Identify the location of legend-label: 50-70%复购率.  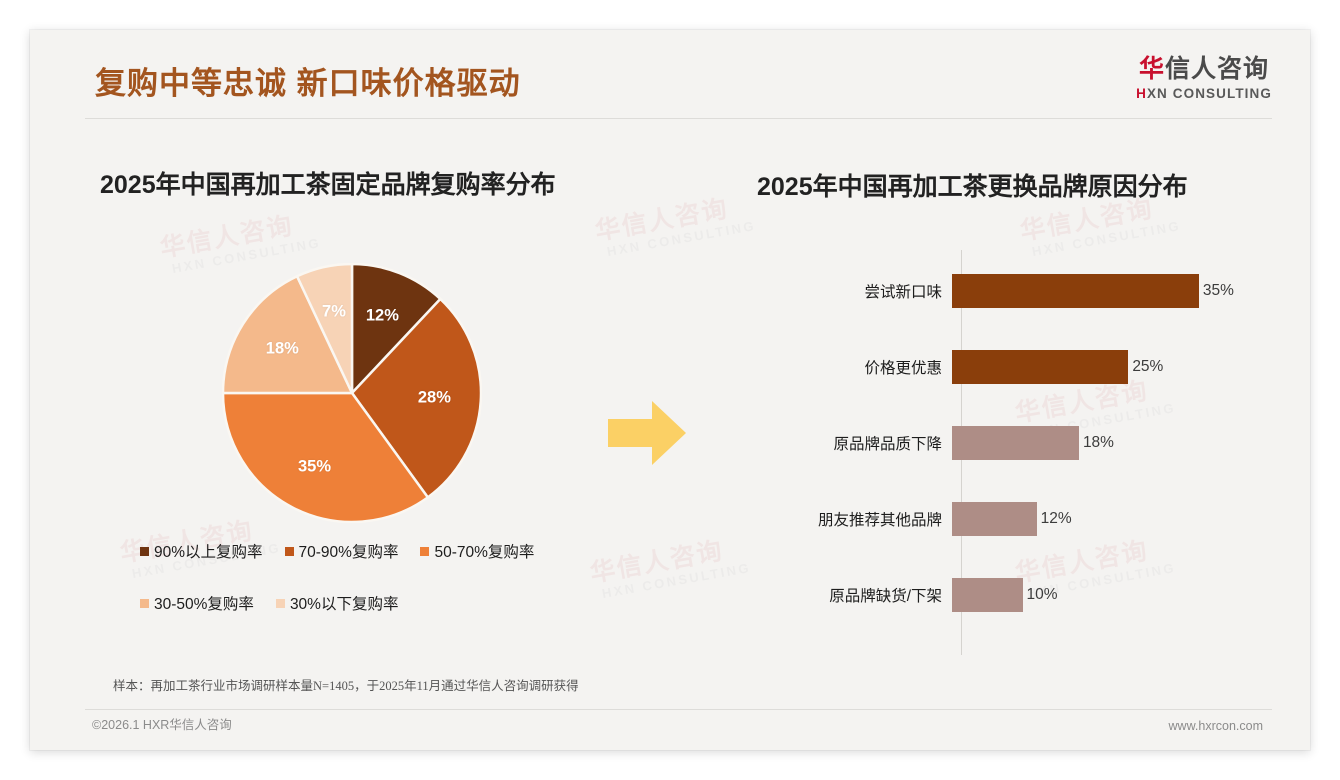
(484, 552).